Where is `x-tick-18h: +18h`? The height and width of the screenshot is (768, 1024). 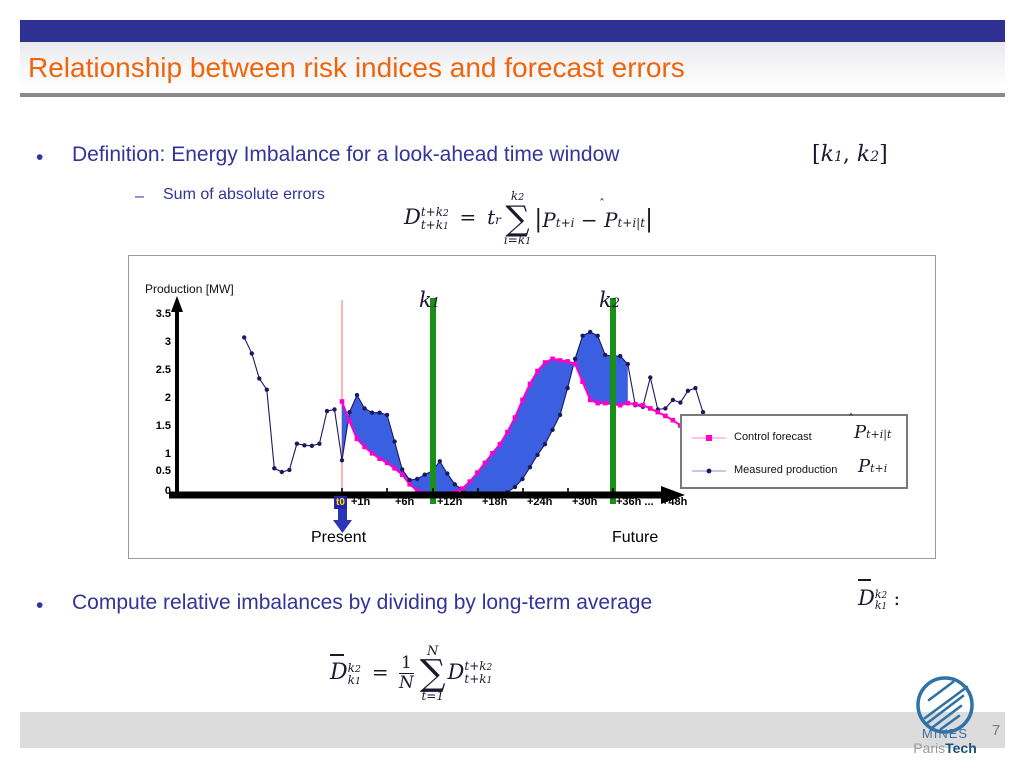
x-tick-18h: +18h is located at coordinates (495, 502).